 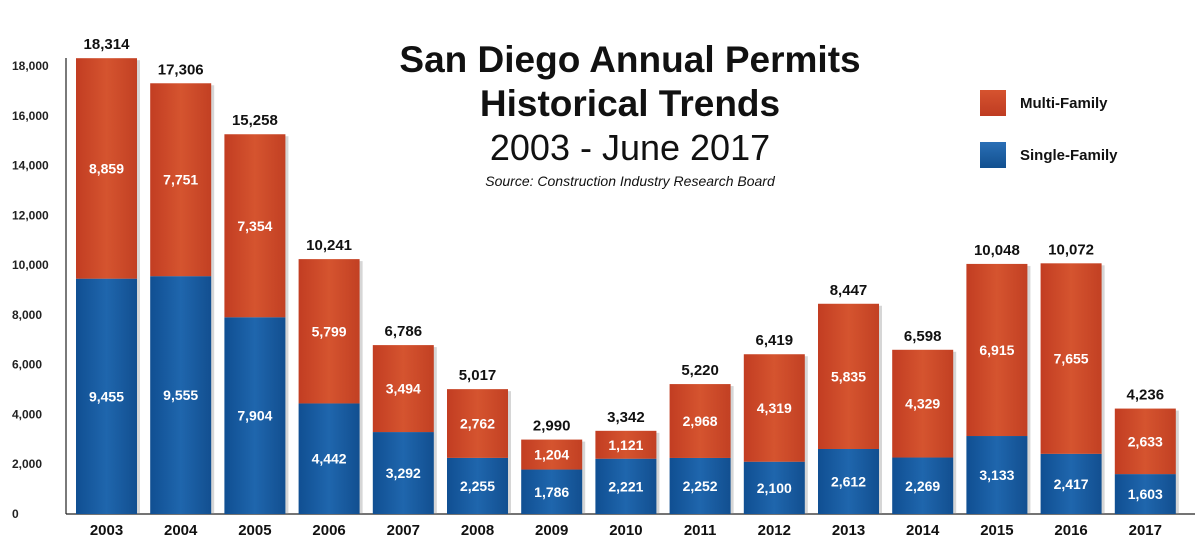 What do you see at coordinates (848, 530) in the screenshot?
I see `x-tick-label: 2013` at bounding box center [848, 530].